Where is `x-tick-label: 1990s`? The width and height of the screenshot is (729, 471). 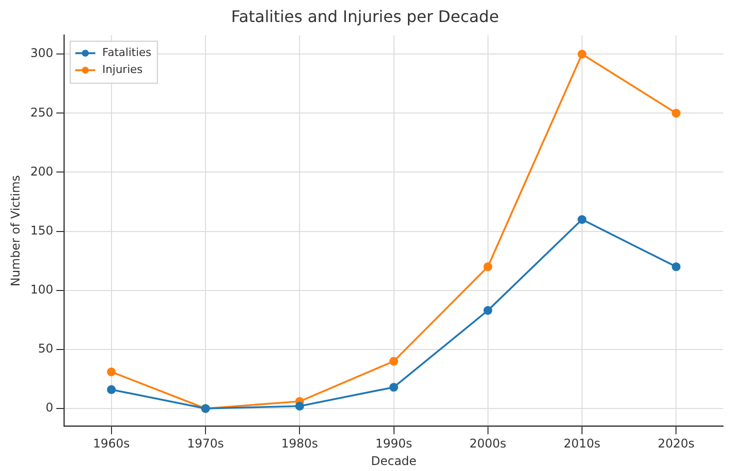 x-tick-label: 1990s is located at coordinates (393, 443).